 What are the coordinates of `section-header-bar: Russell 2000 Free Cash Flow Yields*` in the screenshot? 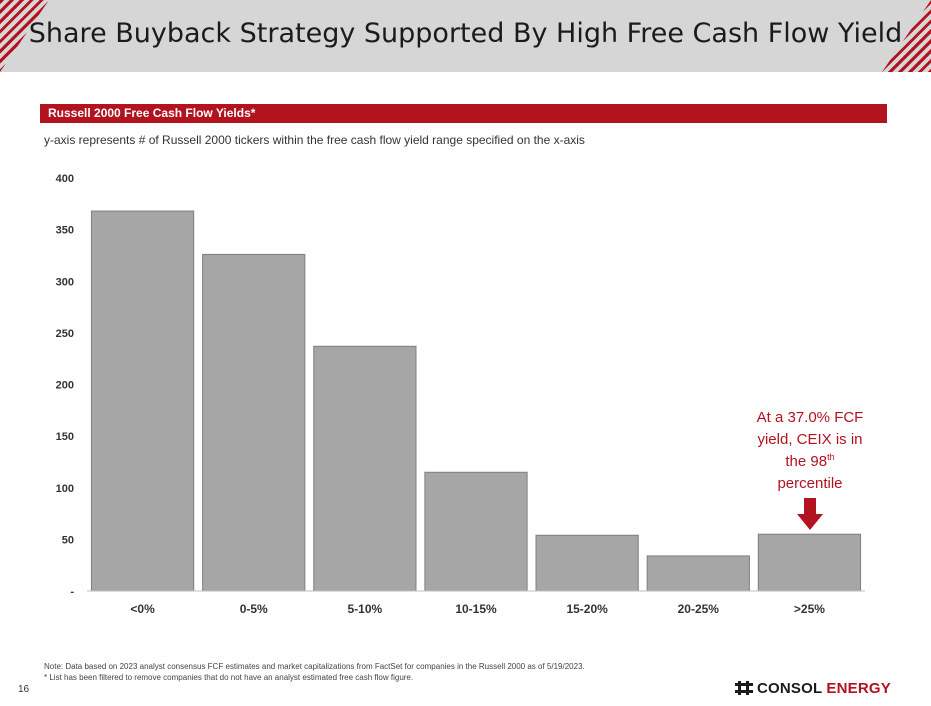 It's located at (463, 113).